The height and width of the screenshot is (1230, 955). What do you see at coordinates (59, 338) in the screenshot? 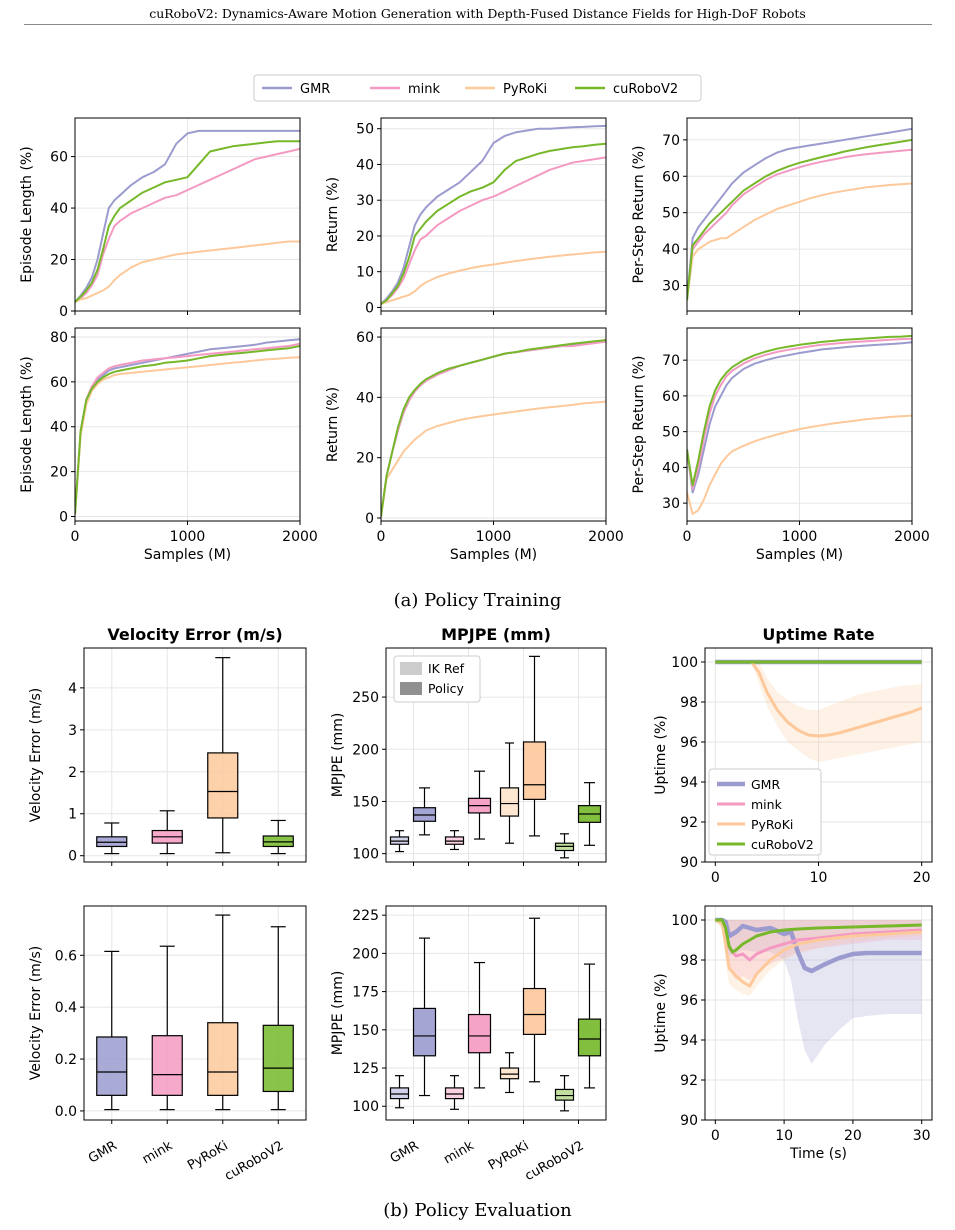
I see `y-tick-label: 80` at bounding box center [59, 338].